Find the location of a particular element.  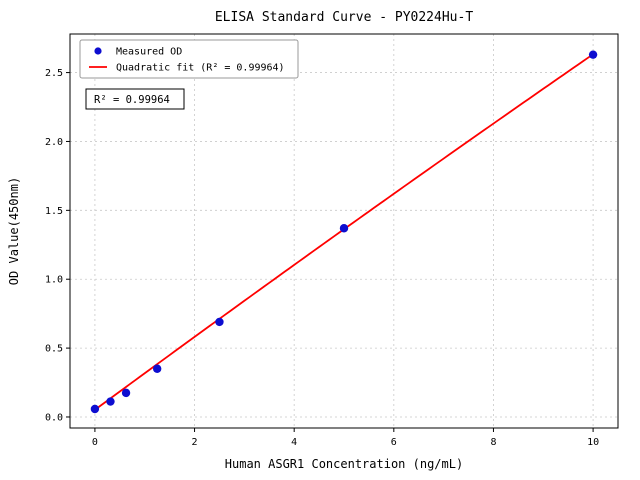

chart-title: ELISA Standard Curve - PY0224Hu-T is located at coordinates (344, 17).